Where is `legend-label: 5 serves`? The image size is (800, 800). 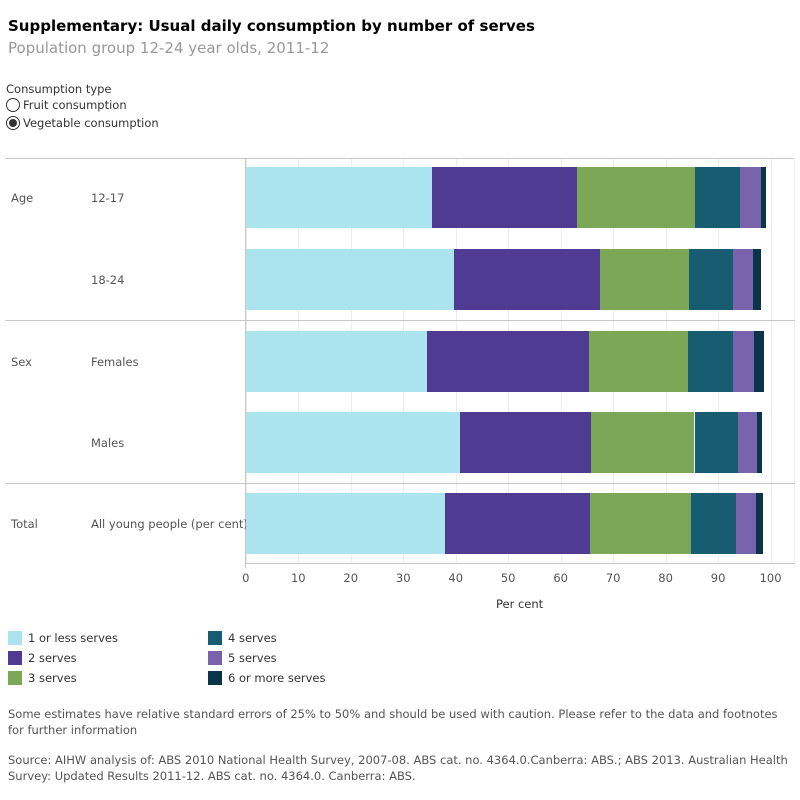
legend-label: 5 serves is located at coordinates (252, 658).